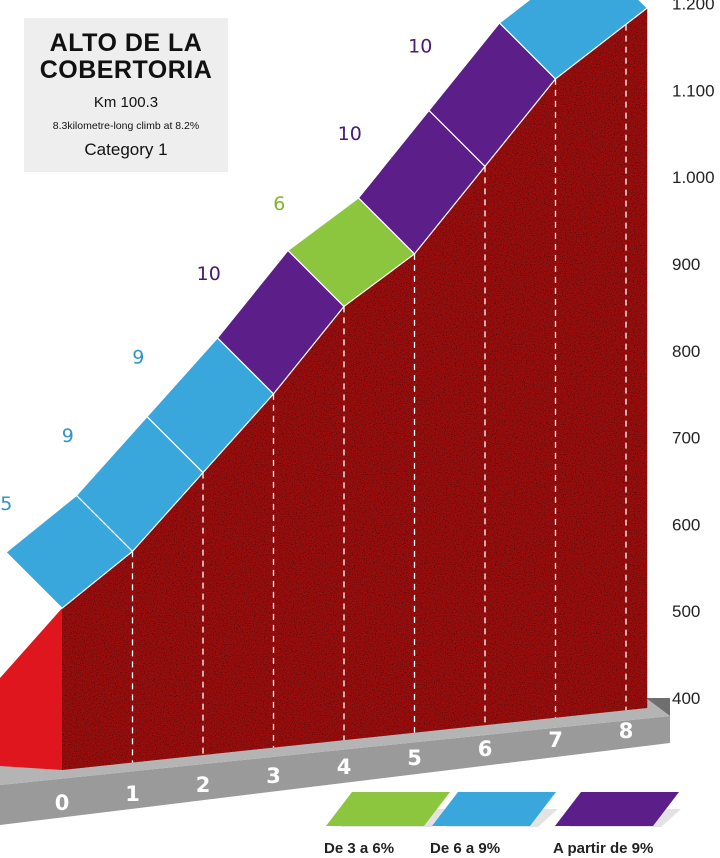  I want to click on gradient-label-1: 6,5, so click(6, 504).